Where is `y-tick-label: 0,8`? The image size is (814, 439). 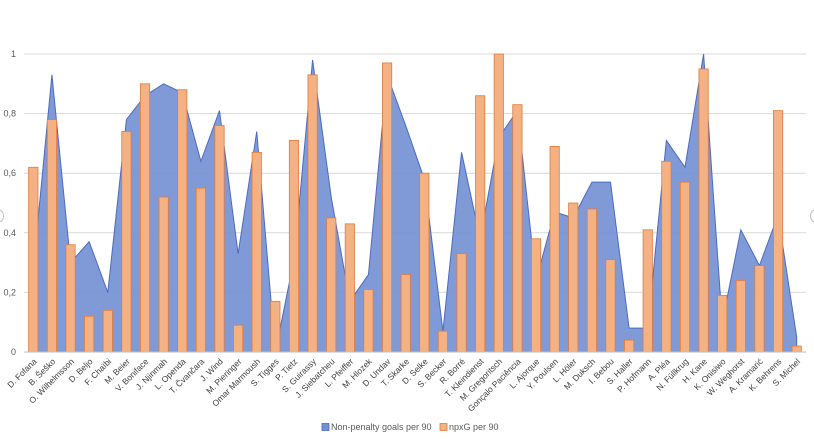
y-tick-label: 0,8 is located at coordinates (9, 114).